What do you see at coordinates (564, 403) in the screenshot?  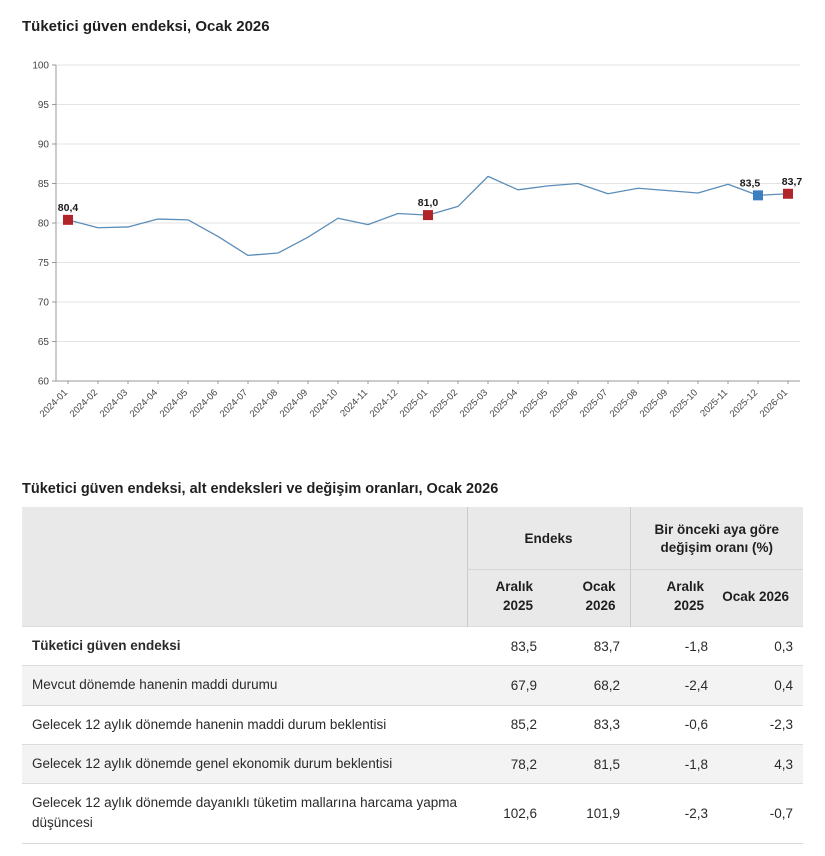 I see `x-tick-label: 2025-06` at bounding box center [564, 403].